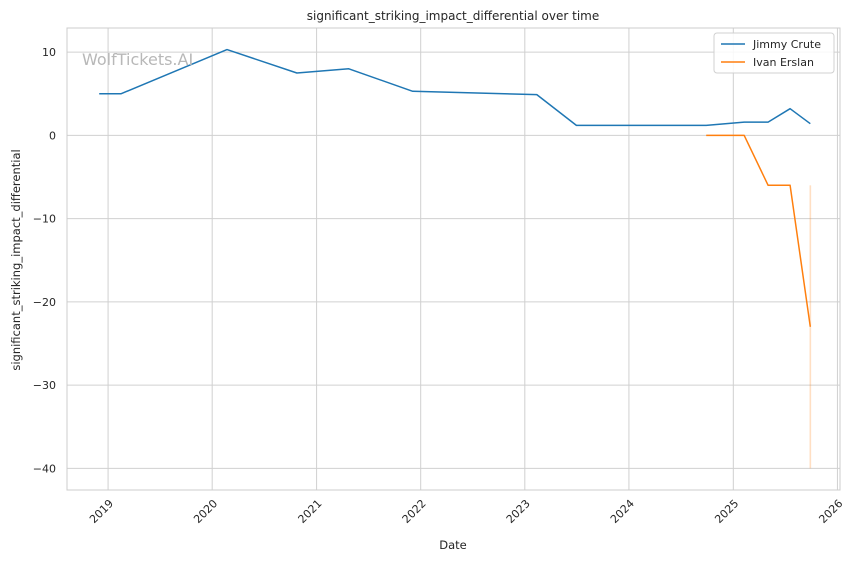  Describe the element at coordinates (622, 511) in the screenshot. I see `x-tick-label: 2024` at that location.